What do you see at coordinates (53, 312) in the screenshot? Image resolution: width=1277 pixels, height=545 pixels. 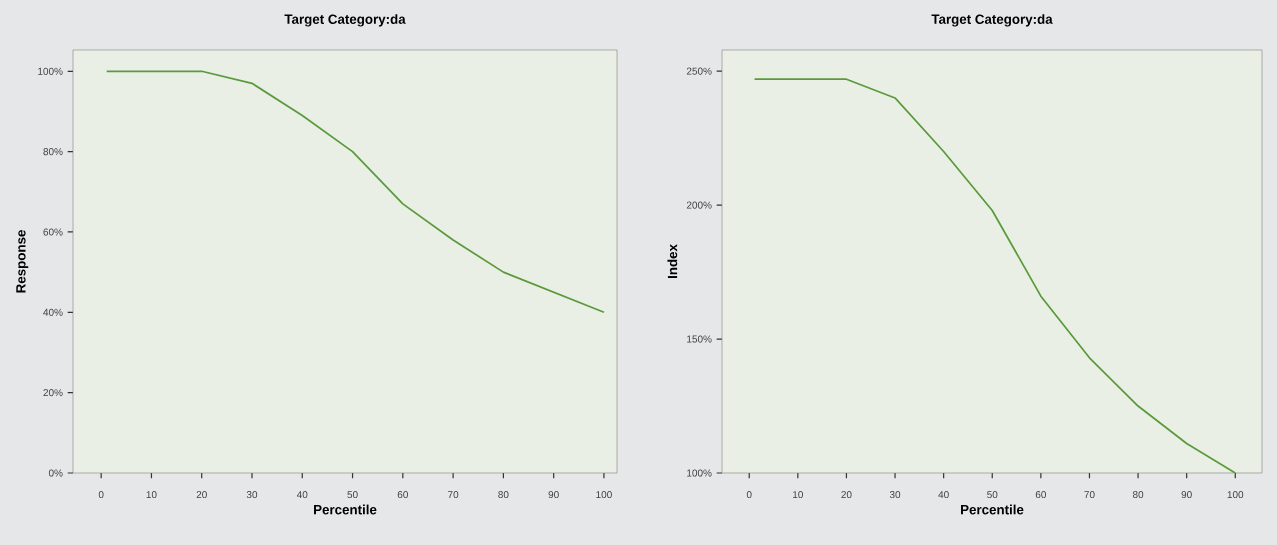 I see `y-tick-label: 40%` at bounding box center [53, 312].